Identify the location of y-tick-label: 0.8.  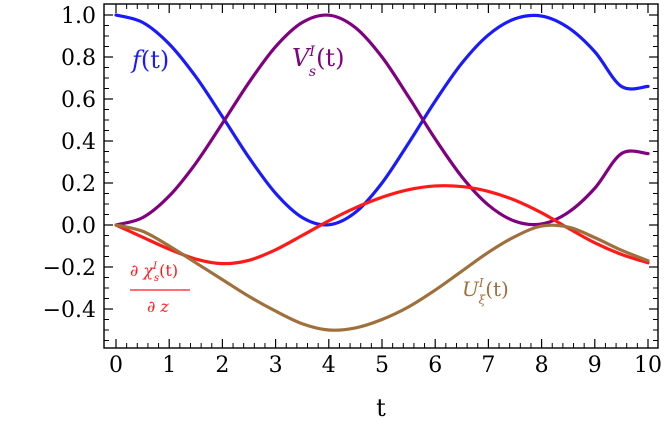
(78, 58).